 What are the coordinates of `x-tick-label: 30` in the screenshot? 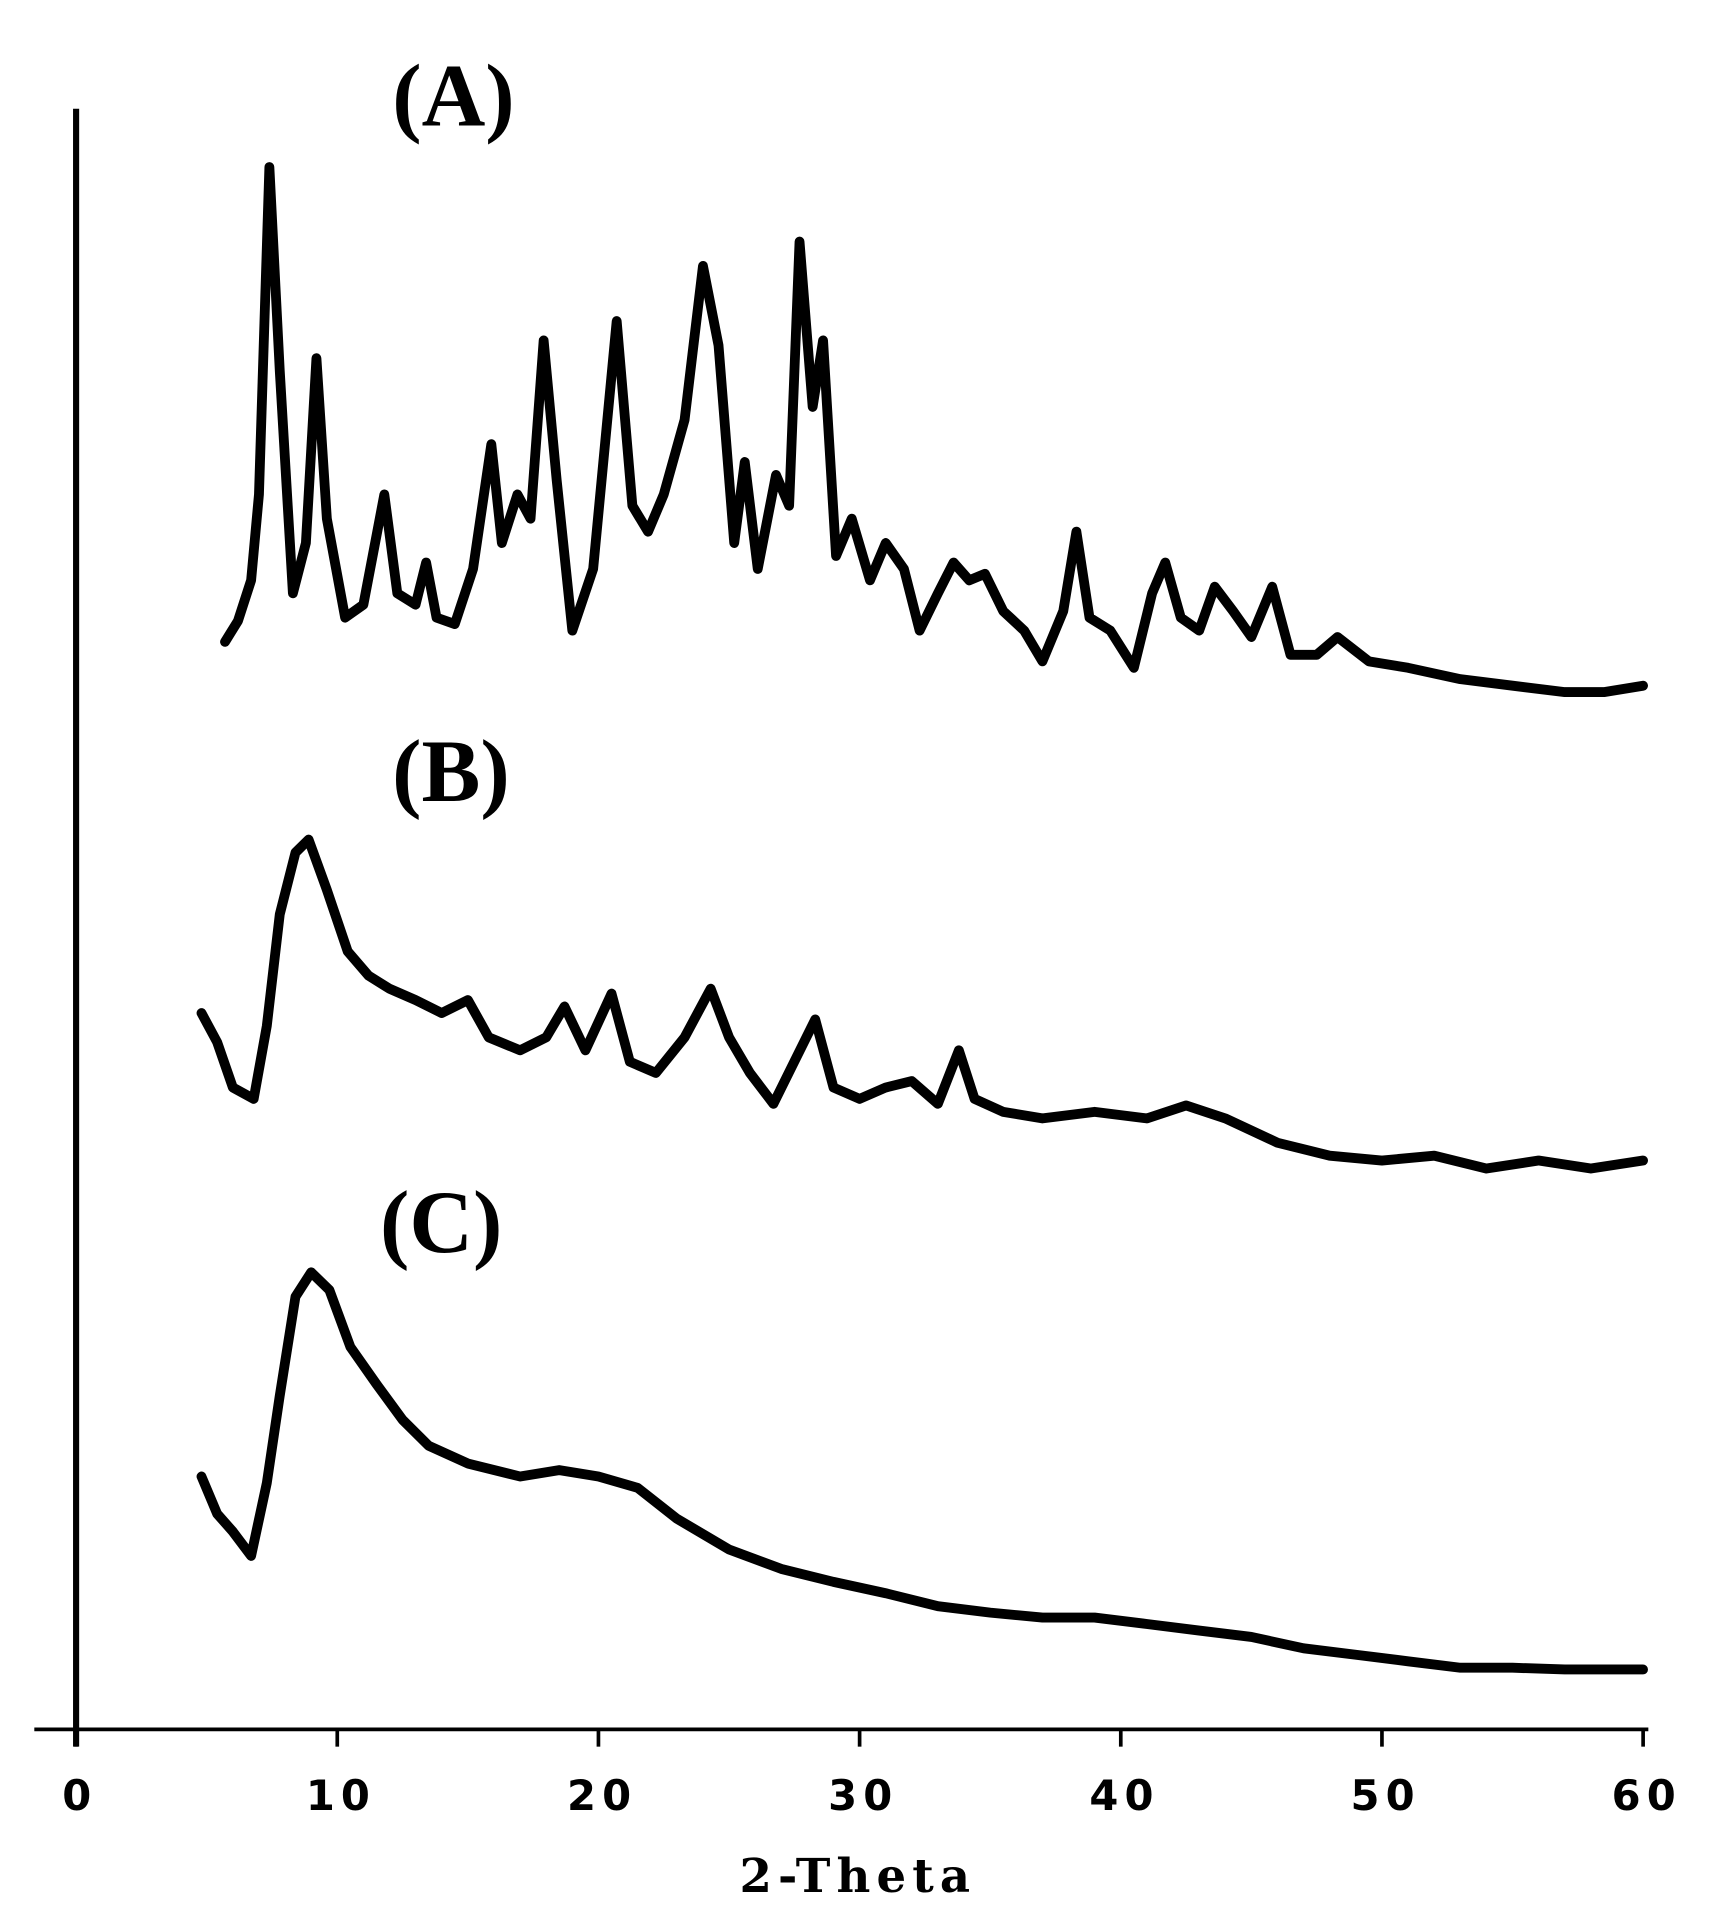 It's located at (863, 1795).